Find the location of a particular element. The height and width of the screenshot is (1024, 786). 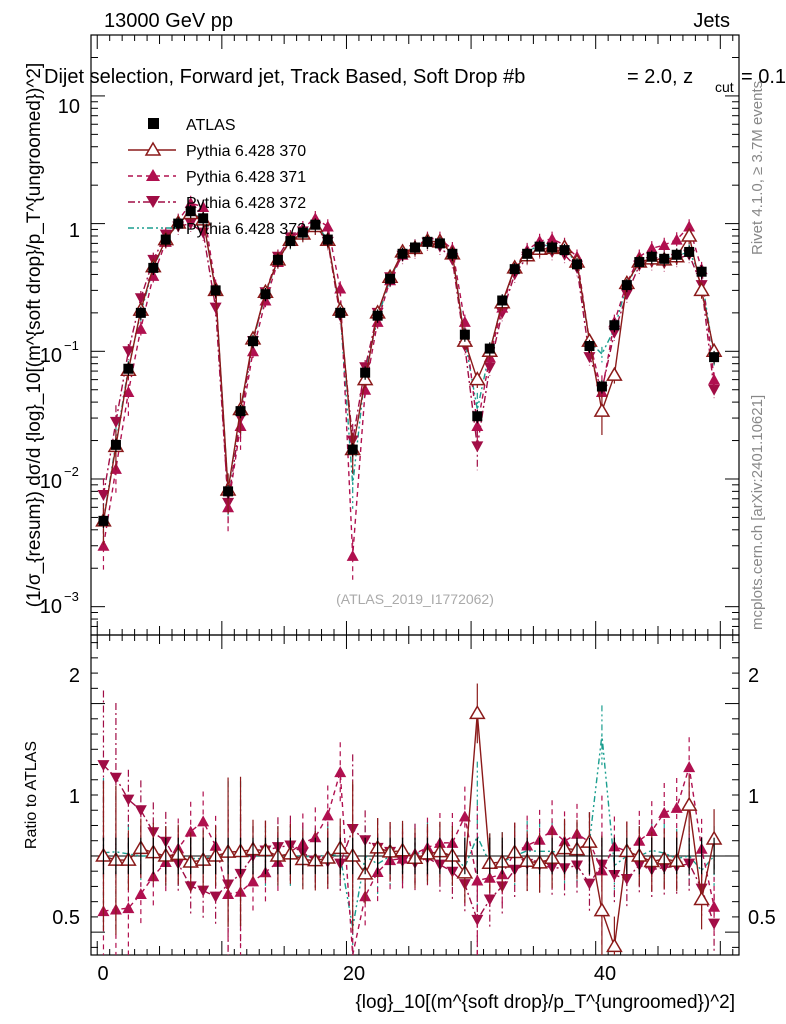

main-ytick-exp: −2 is located at coordinates (71, 471).